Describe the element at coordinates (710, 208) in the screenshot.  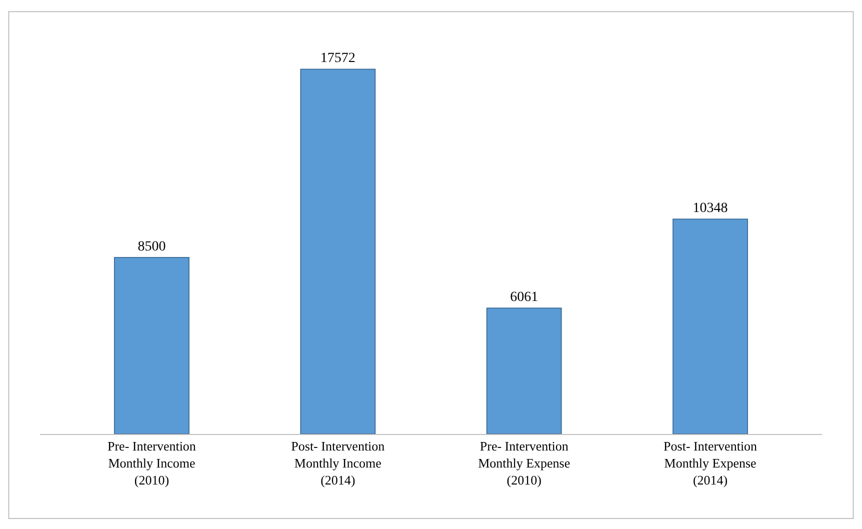
I see `data-label: 10348` at that location.